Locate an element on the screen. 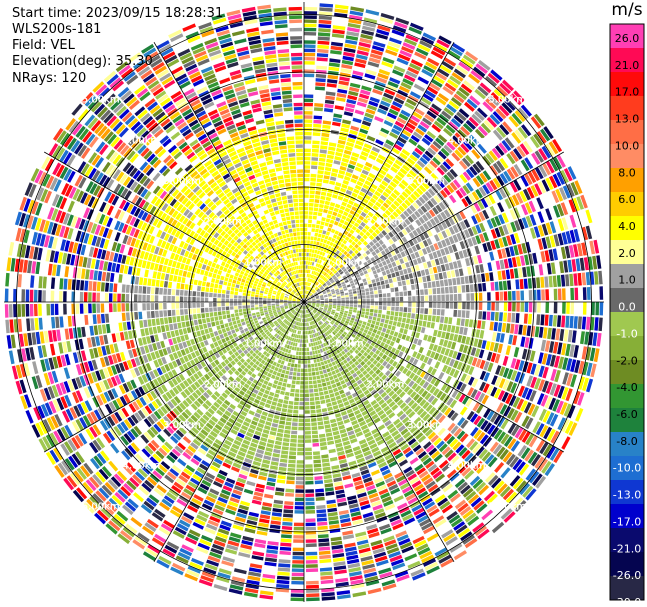  colorbar-tick-label: 4.0 is located at coordinates (627, 226).